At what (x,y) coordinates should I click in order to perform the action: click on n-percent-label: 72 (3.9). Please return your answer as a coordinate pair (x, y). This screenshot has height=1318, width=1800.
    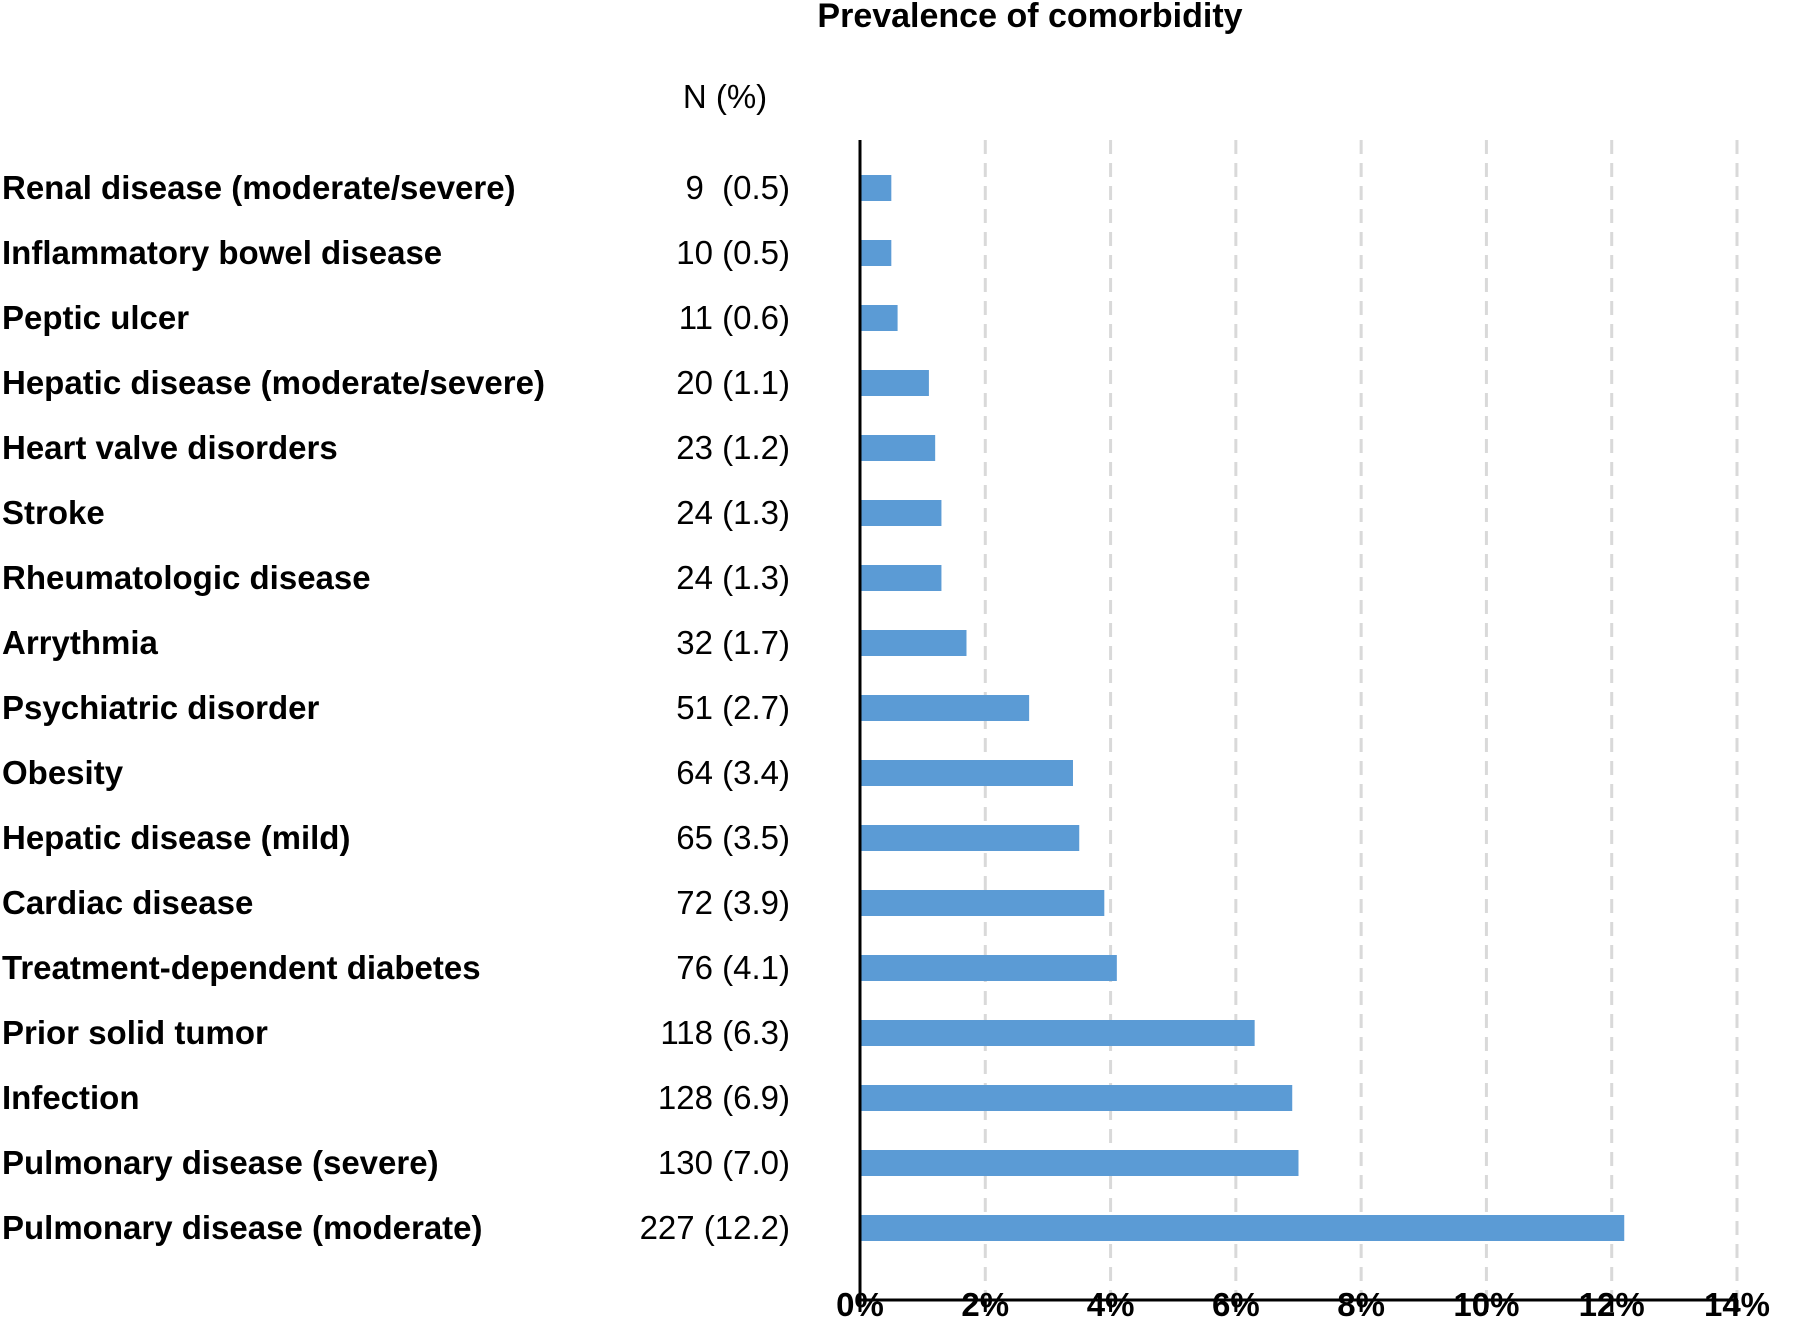
    Looking at the image, I should click on (733, 902).